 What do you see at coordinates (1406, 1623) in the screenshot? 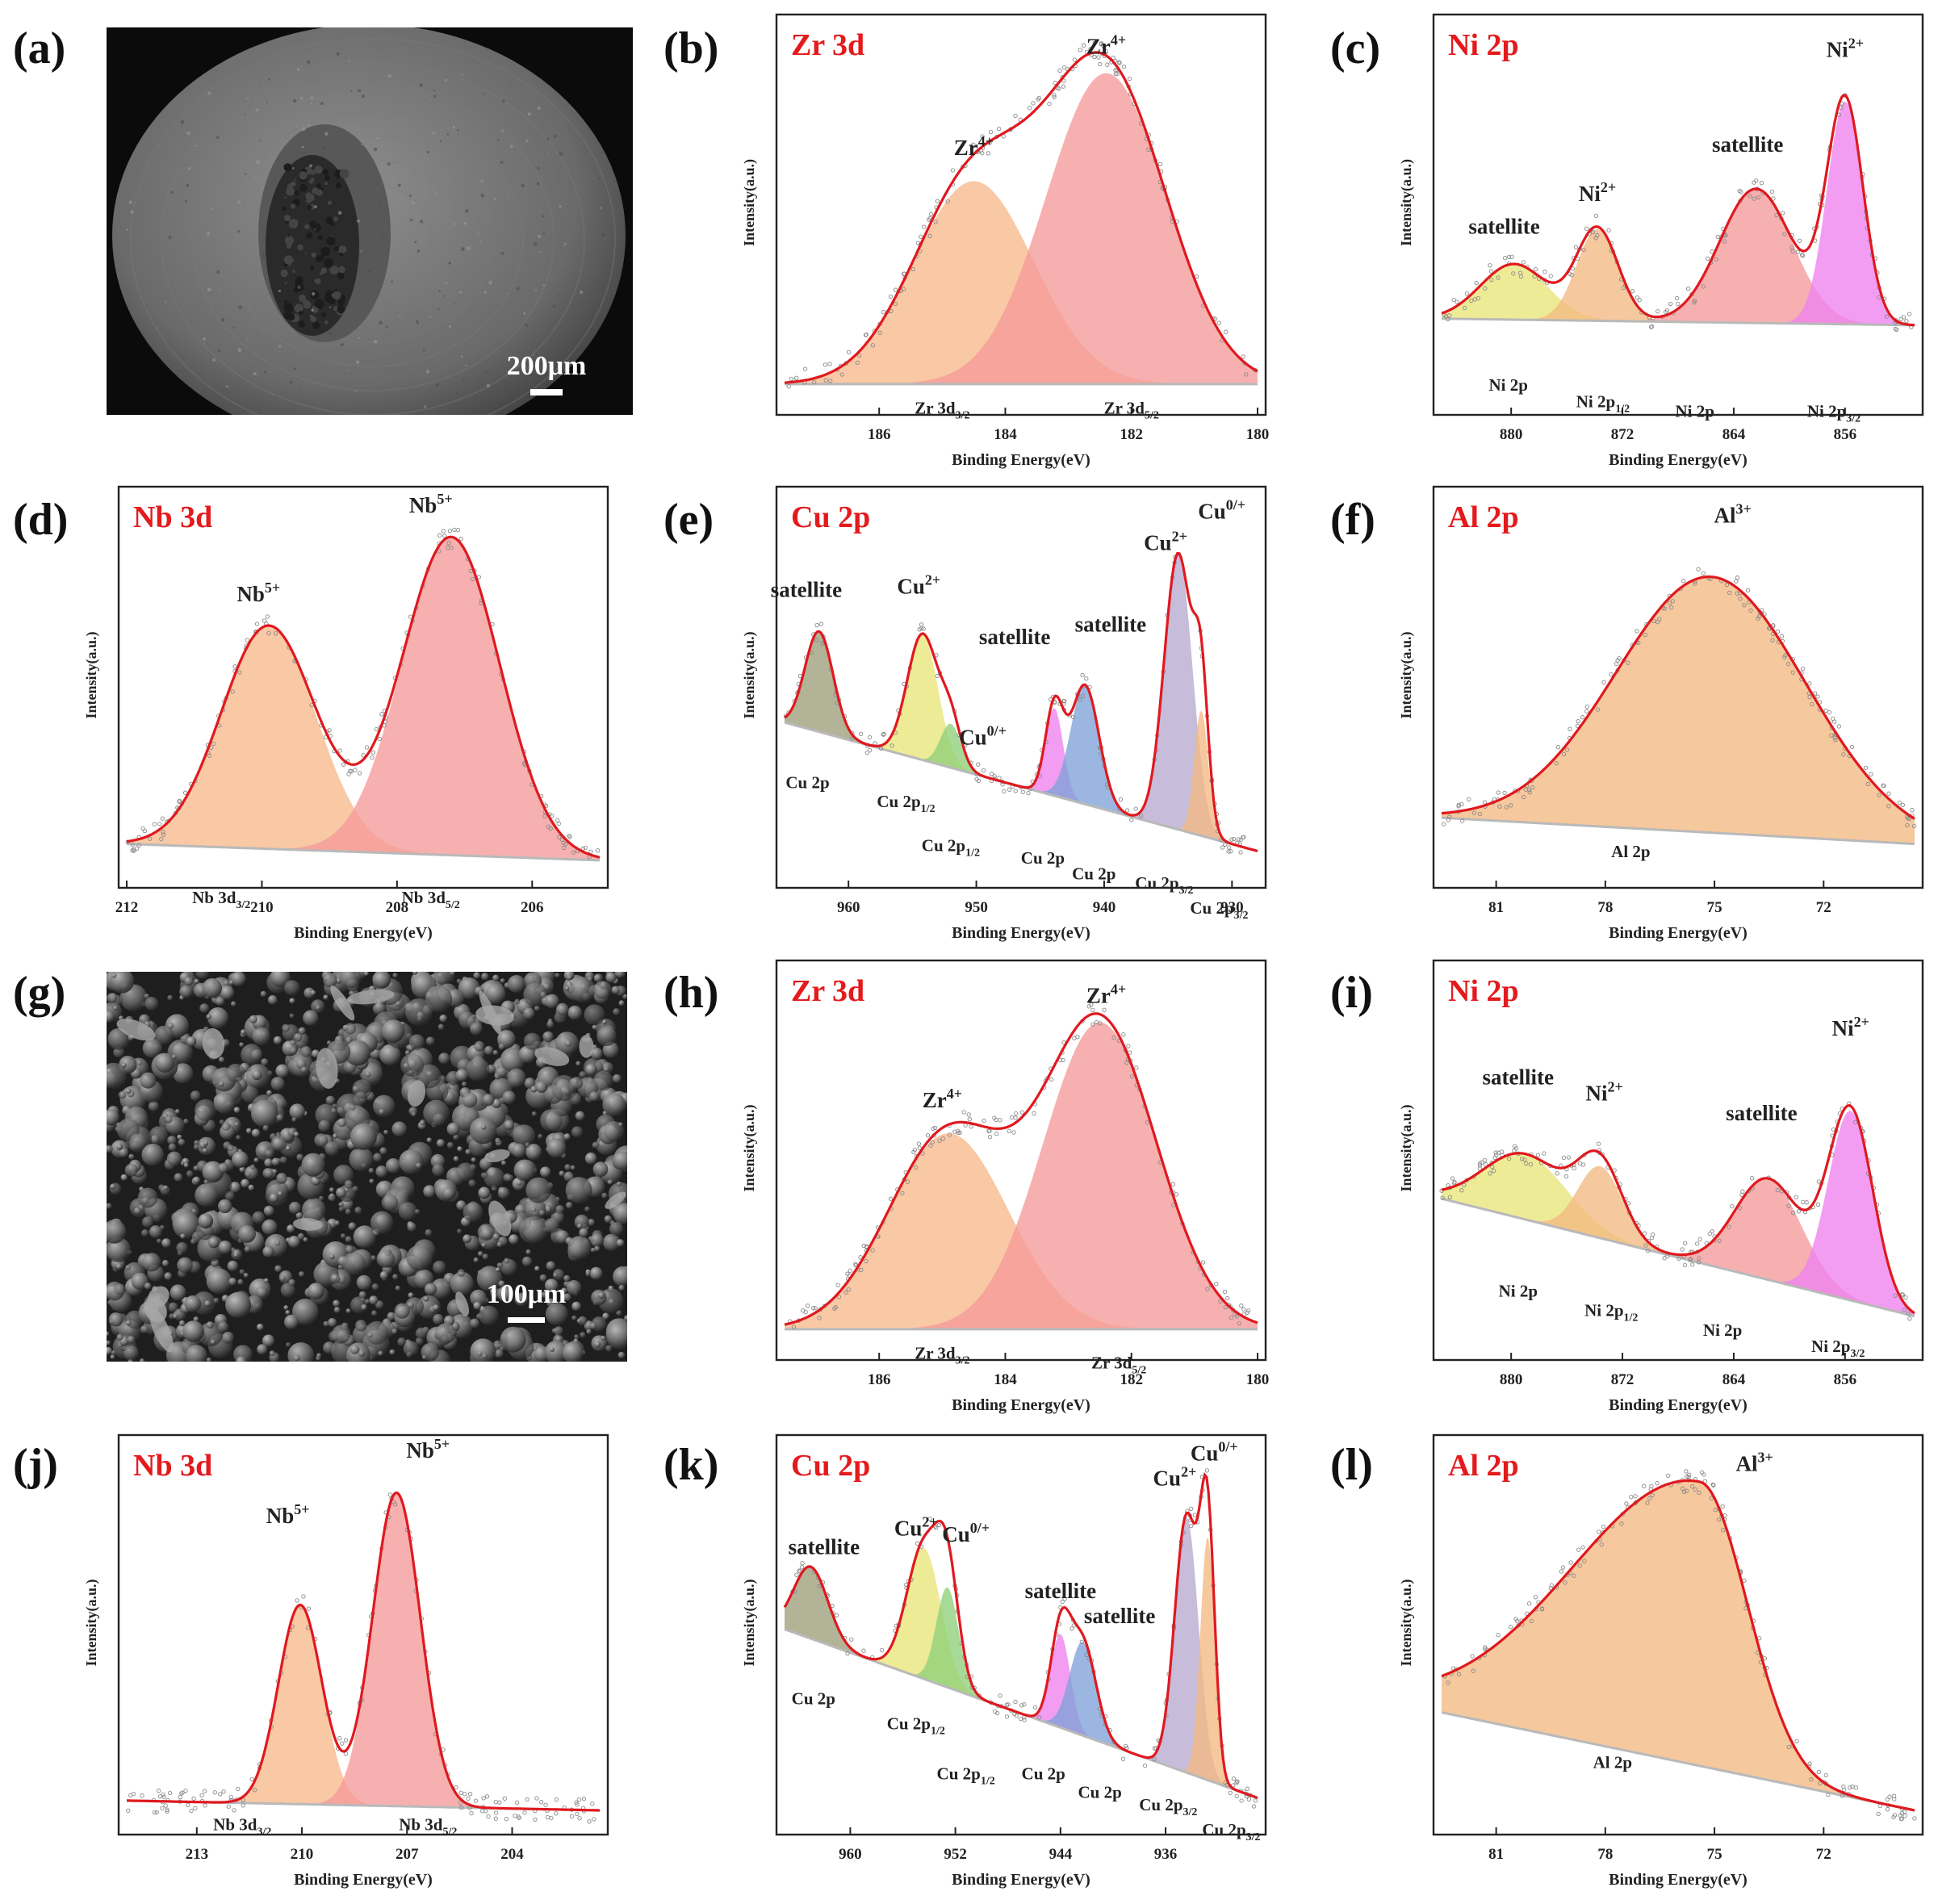
I see `y-axis-label-l: Intensity(a.u.)` at bounding box center [1406, 1623].